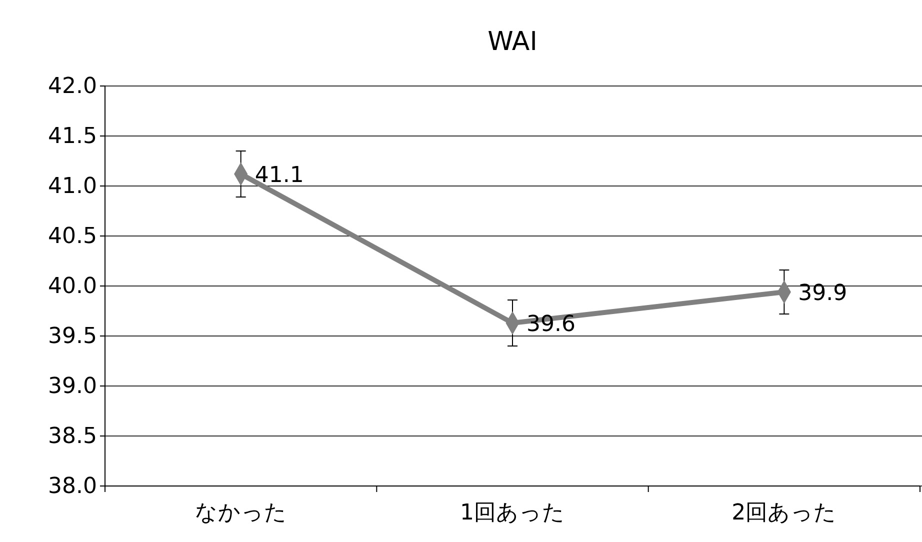  What do you see at coordinates (72, 287) in the screenshot?
I see `y-tick-label: 40.0` at bounding box center [72, 287].